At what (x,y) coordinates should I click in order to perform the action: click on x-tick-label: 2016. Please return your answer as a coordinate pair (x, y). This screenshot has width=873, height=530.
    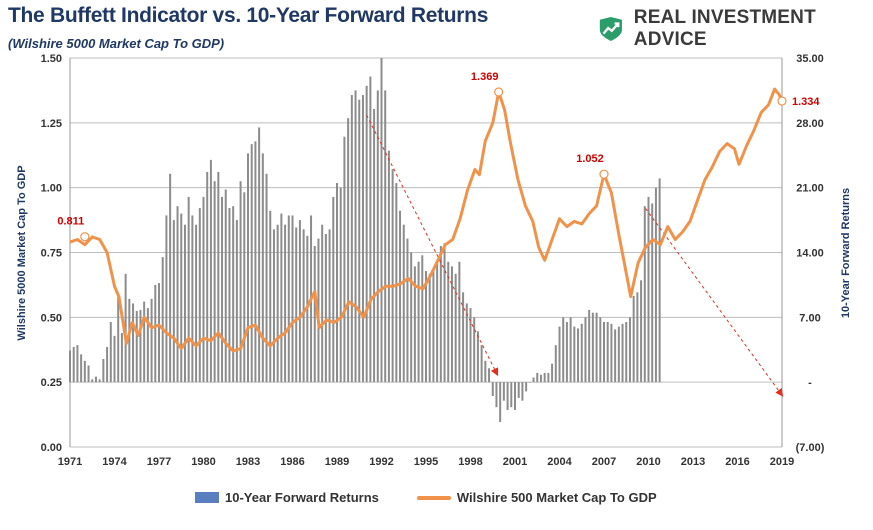
    Looking at the image, I should click on (737, 462).